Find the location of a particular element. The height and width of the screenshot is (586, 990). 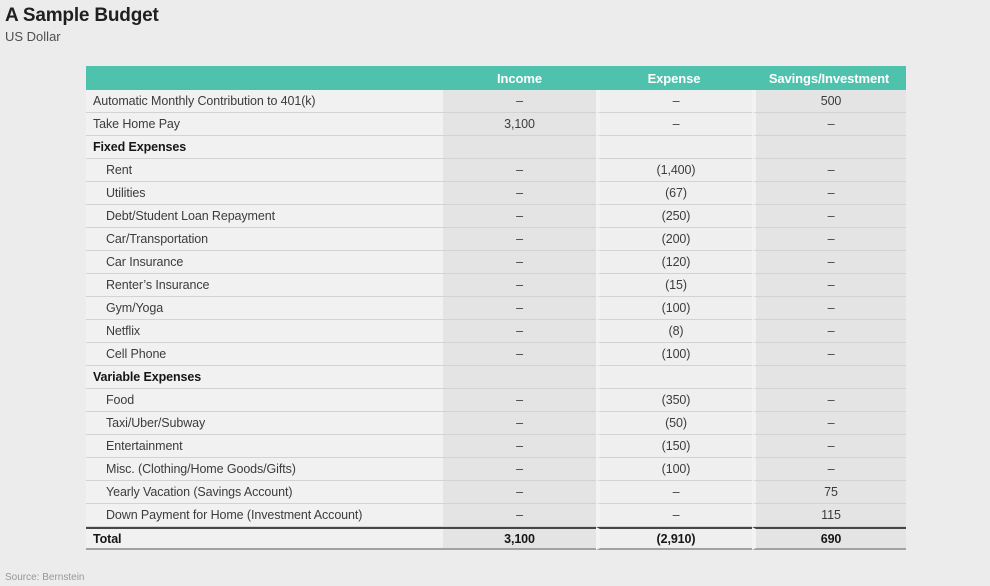

header-cell-income: Income is located at coordinates (519, 78).